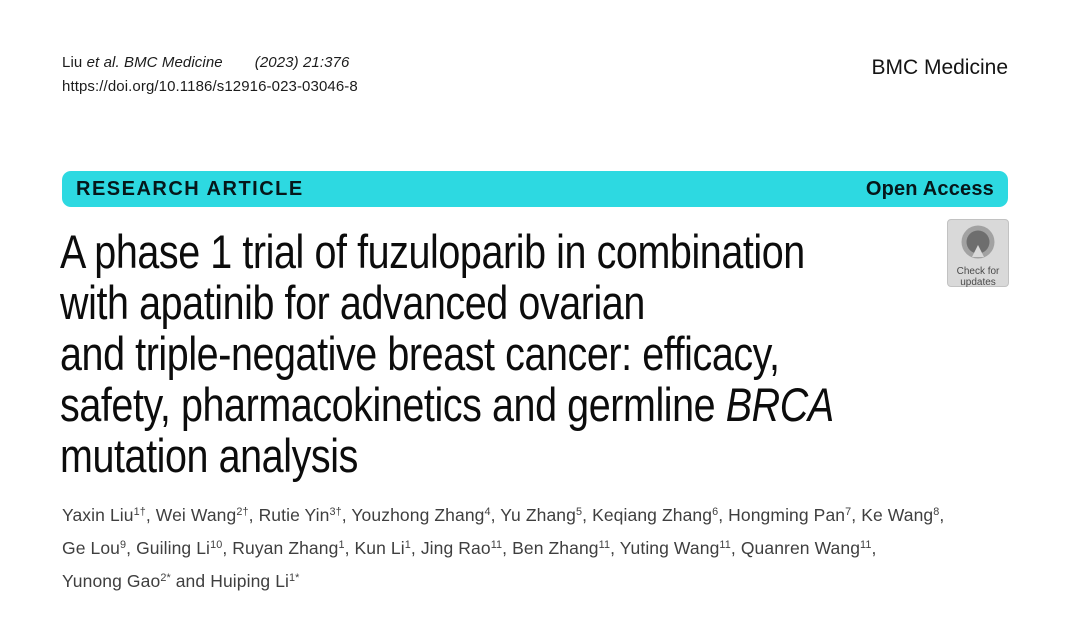 Image resolution: width=1080 pixels, height=628 pixels. Describe the element at coordinates (715, 512) in the screenshot. I see `author-affiliation-superscript: 6` at that location.